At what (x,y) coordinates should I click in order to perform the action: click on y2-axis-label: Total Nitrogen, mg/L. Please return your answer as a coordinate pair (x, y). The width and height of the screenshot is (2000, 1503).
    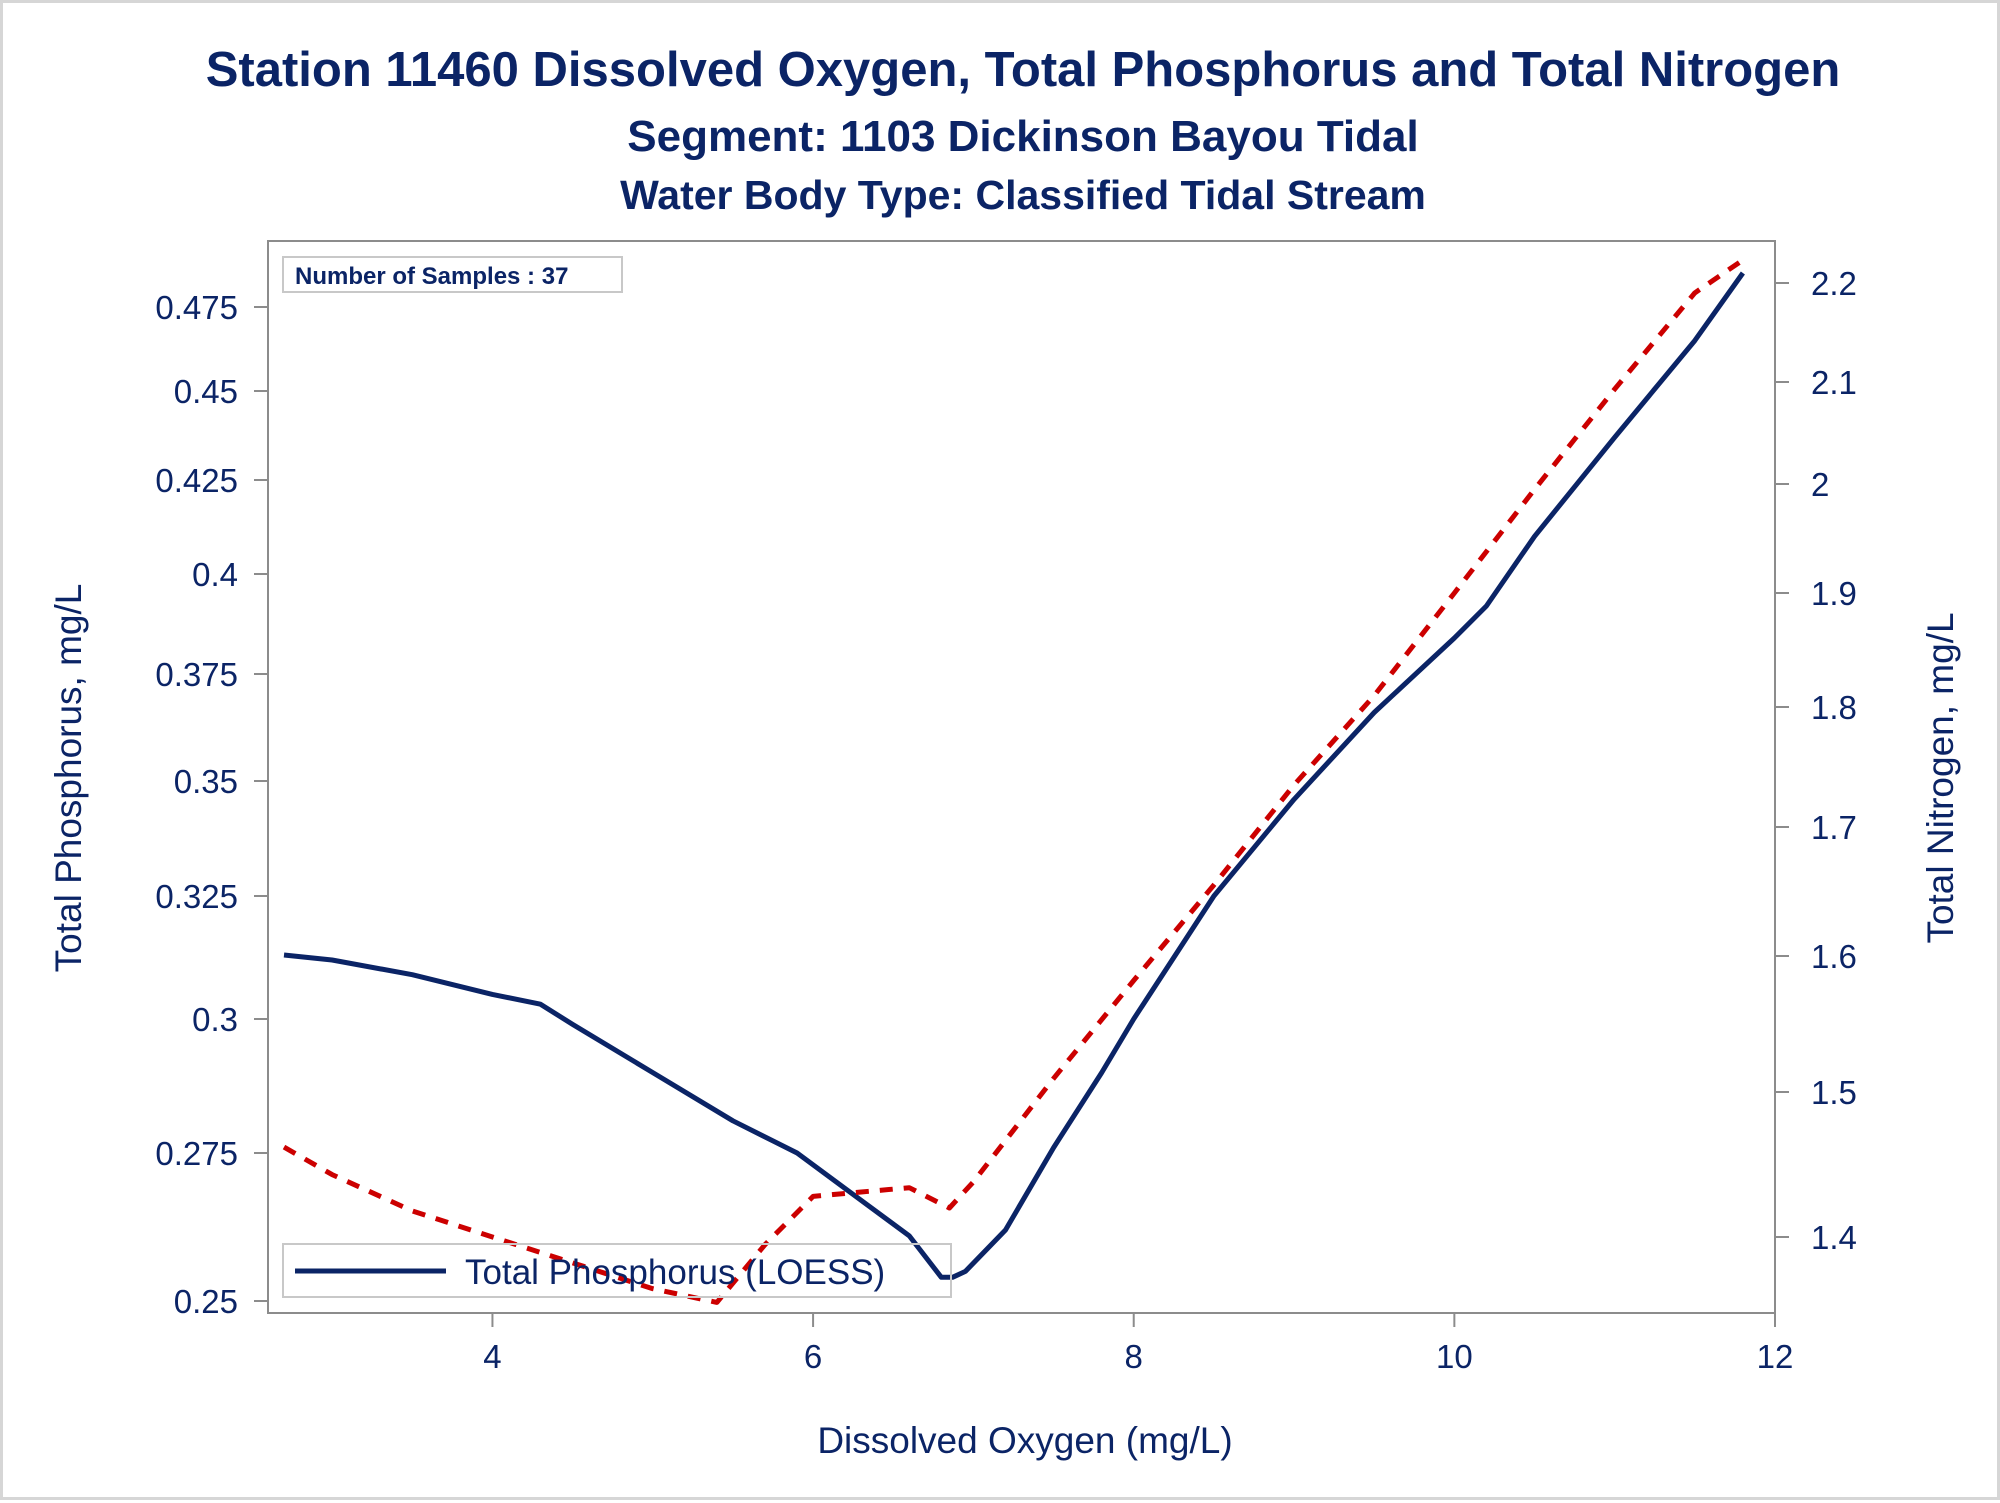
    Looking at the image, I should click on (1940, 777).